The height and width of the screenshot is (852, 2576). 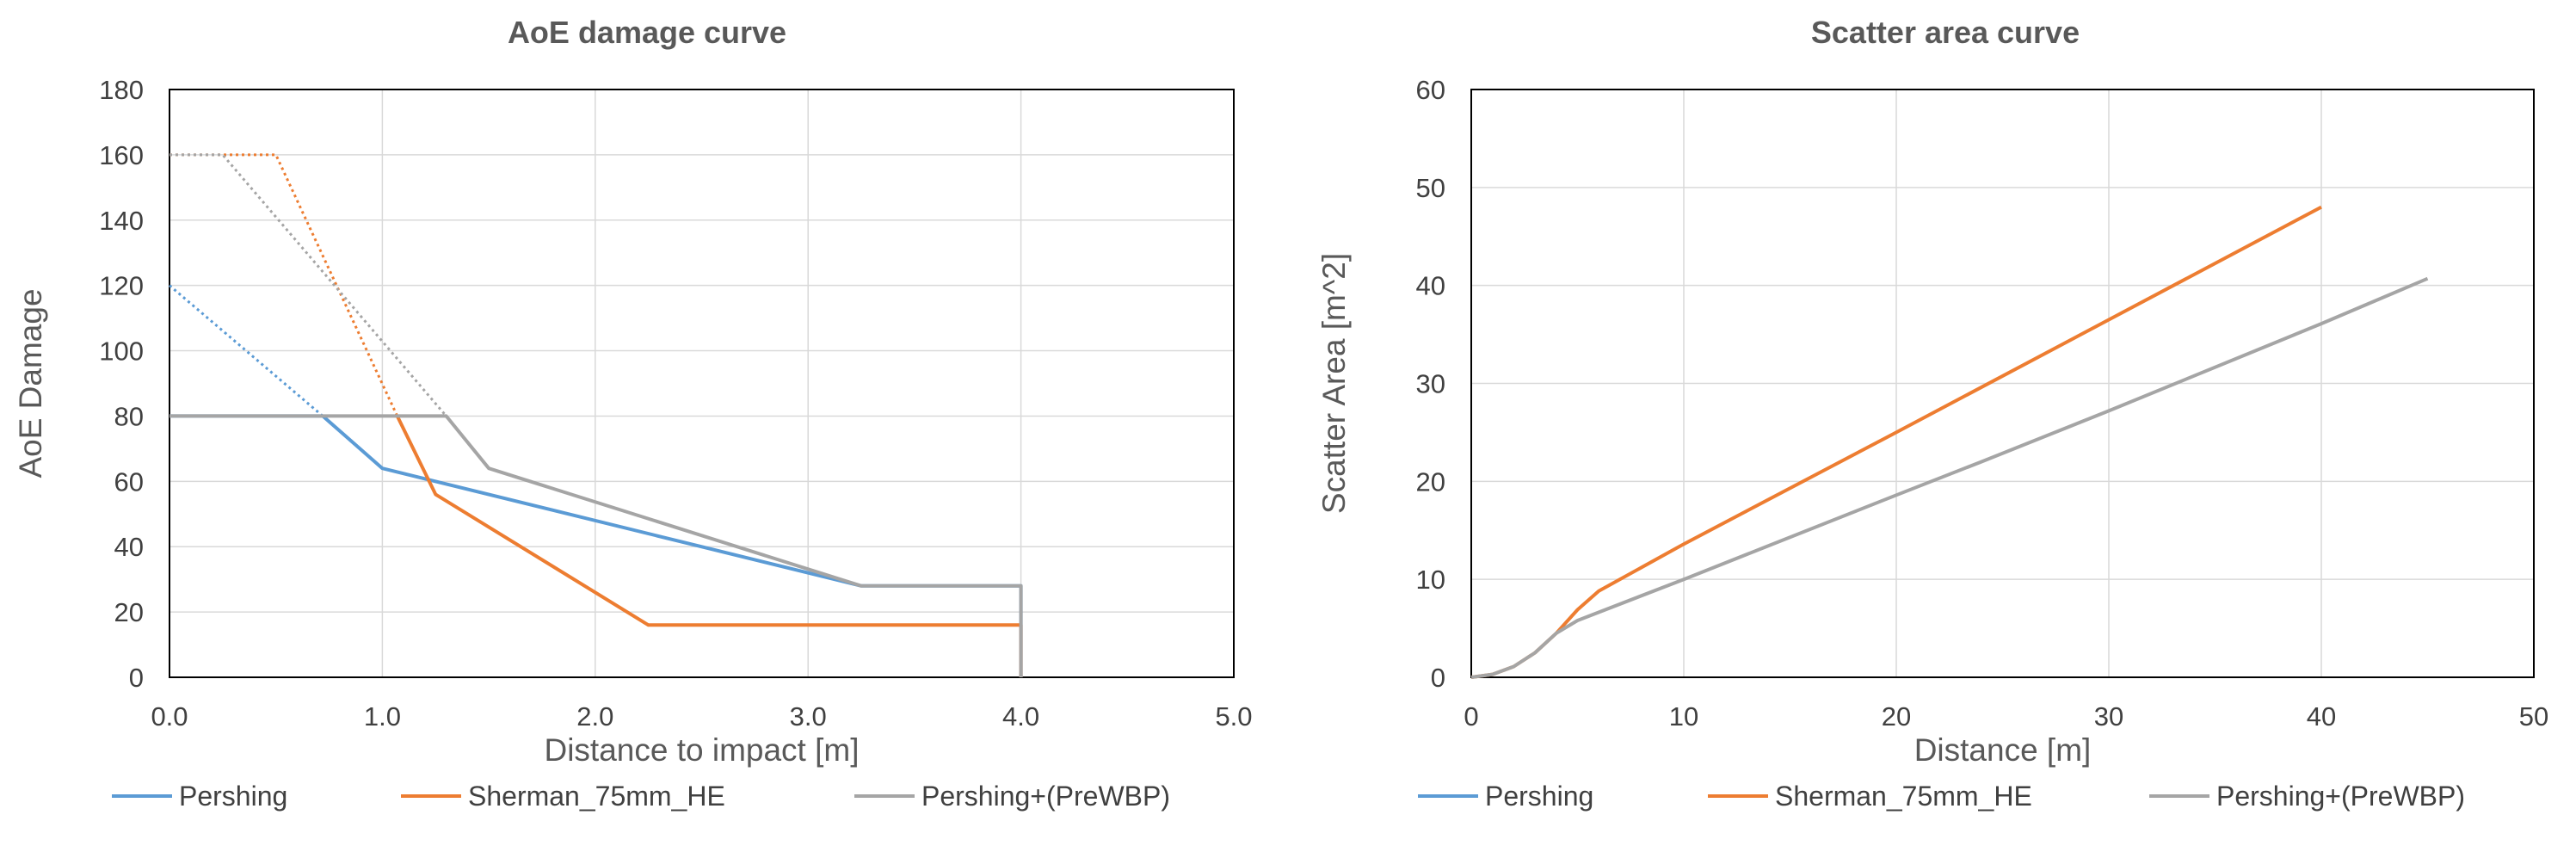 What do you see at coordinates (2321, 716) in the screenshot?
I see `x-tick-label: 40` at bounding box center [2321, 716].